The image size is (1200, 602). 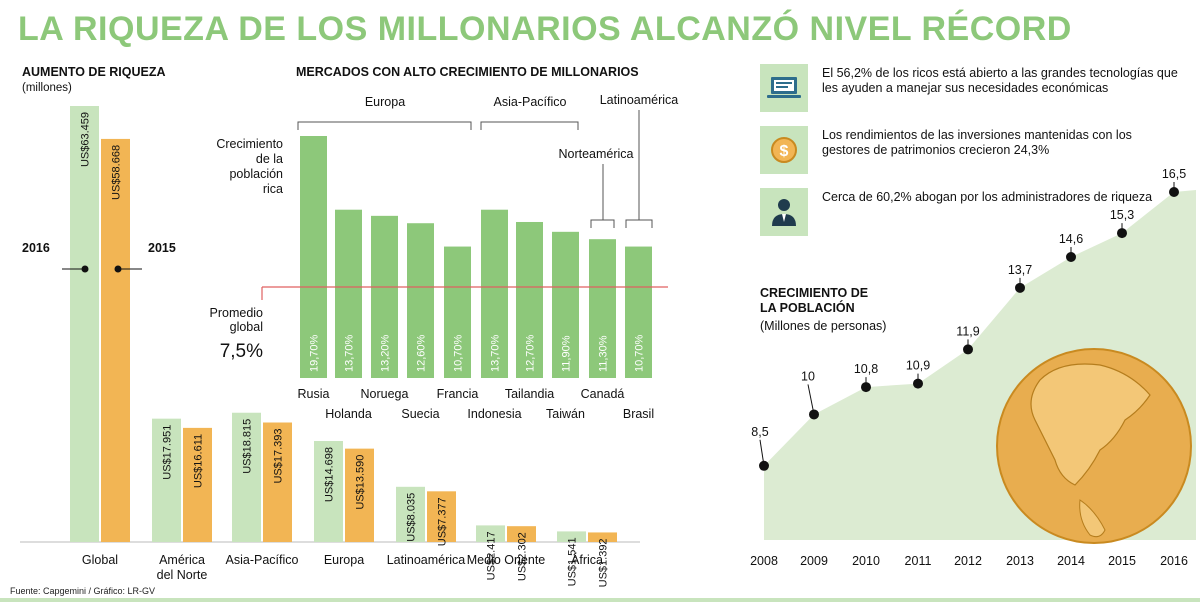 What do you see at coordinates (422, 353) in the screenshot?
I see `market-value-label-3: 12,60%` at bounding box center [422, 353].